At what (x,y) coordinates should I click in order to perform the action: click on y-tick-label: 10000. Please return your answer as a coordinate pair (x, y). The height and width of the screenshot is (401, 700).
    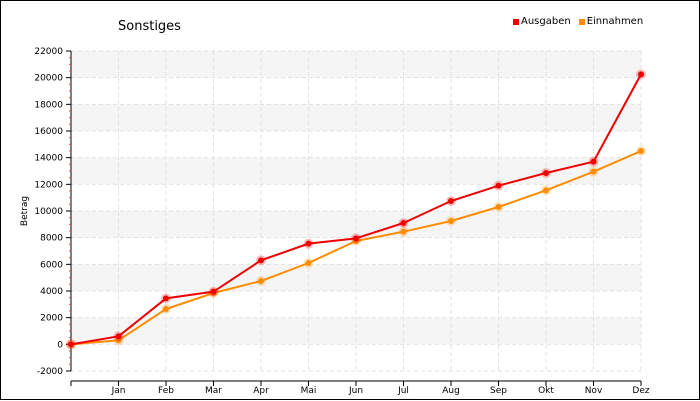
    Looking at the image, I should click on (48, 212).